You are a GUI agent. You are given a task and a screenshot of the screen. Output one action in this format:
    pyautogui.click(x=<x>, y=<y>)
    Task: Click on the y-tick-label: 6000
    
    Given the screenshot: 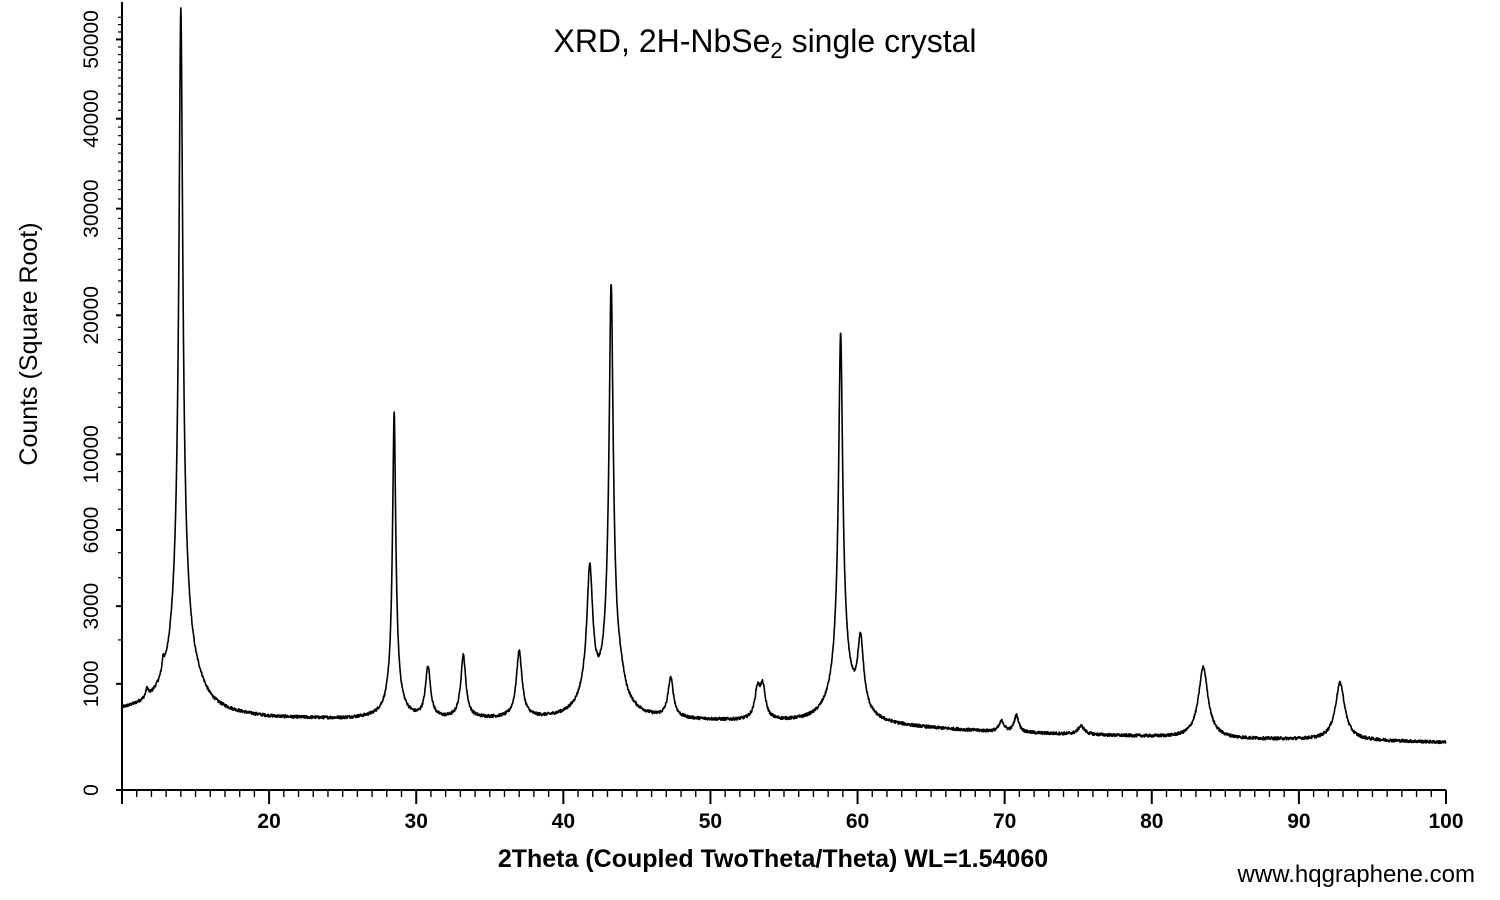 What is the action you would take?
    pyautogui.click(x=91, y=530)
    